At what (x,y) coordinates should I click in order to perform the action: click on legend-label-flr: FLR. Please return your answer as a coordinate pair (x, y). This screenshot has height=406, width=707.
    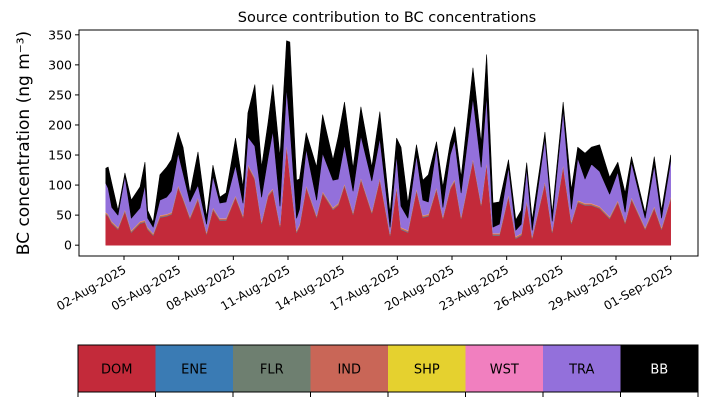
    Looking at the image, I should click on (272, 370).